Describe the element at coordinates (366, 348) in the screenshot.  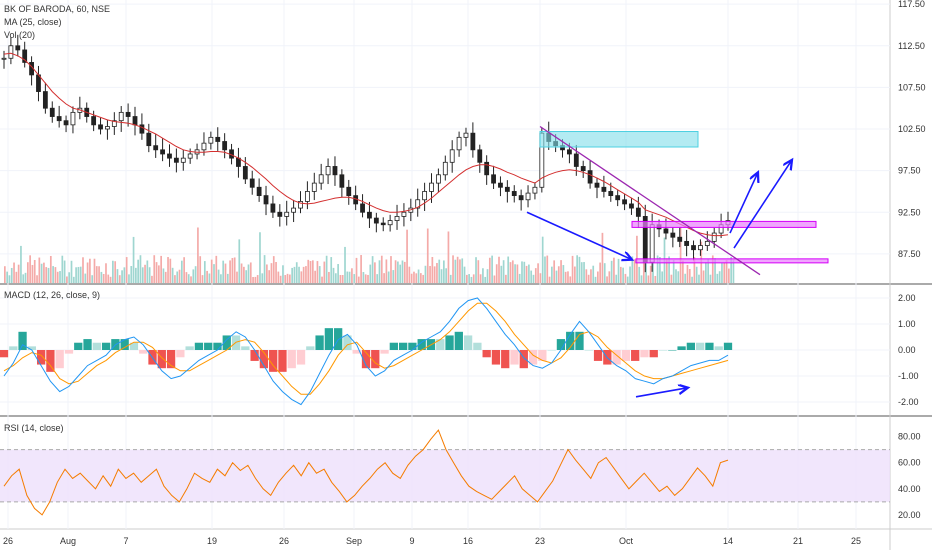
I see `macd-signal-line` at that location.